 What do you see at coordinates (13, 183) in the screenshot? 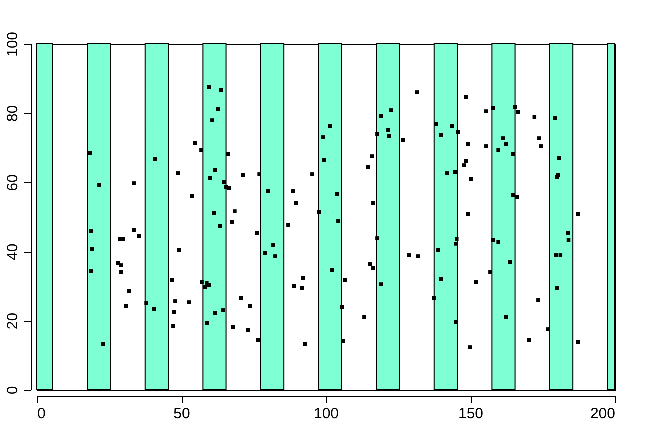
I see `y-tick-label: 60` at bounding box center [13, 183].